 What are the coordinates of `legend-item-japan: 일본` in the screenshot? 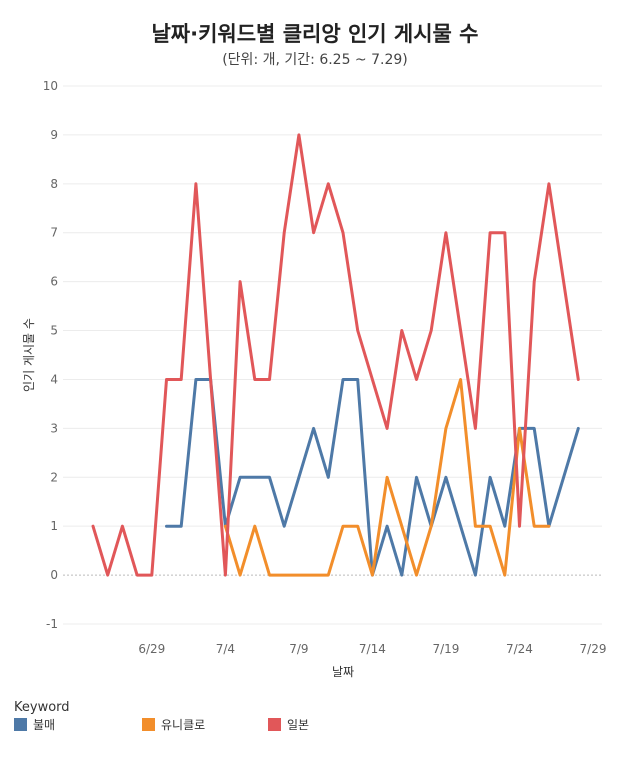 It's located at (288, 724).